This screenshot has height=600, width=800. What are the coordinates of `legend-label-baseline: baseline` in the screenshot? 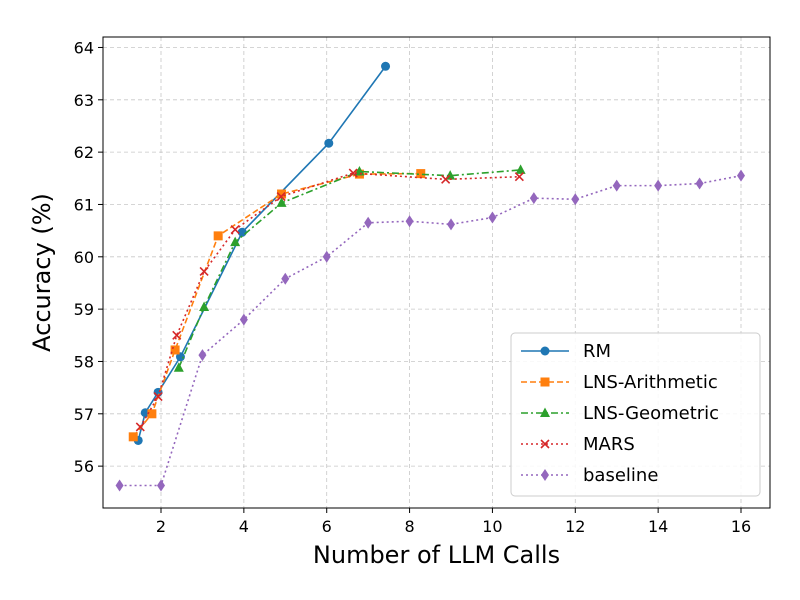 It's located at (620, 475).